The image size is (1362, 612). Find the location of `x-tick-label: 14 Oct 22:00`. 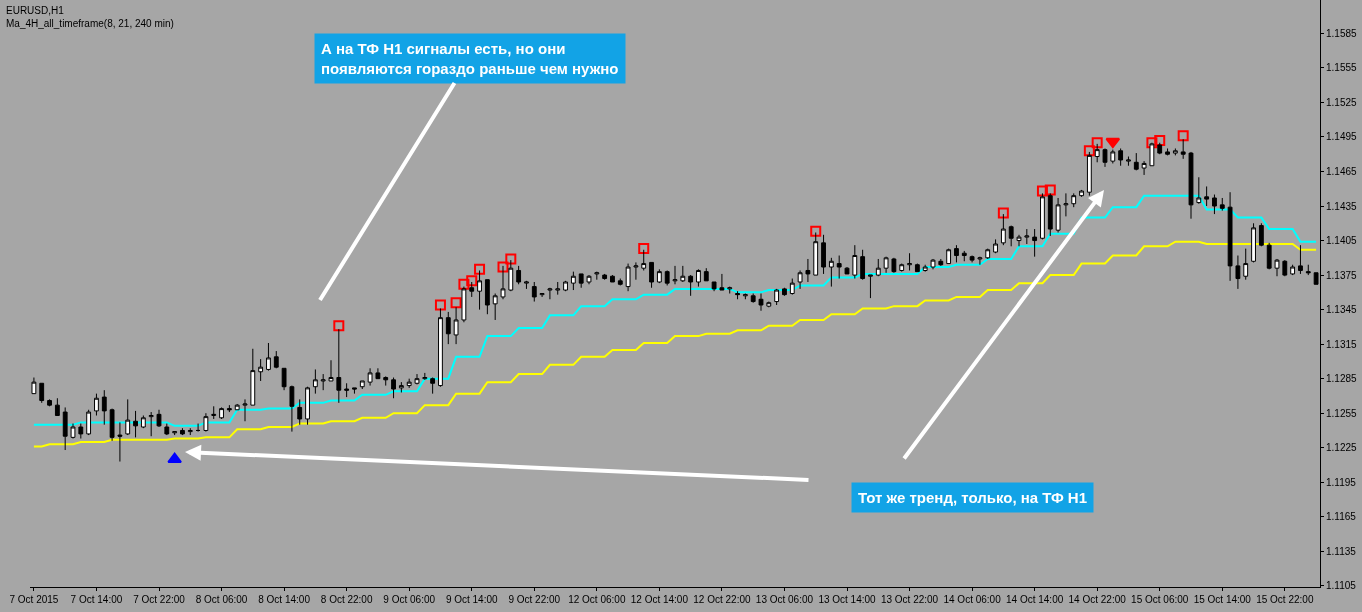

x-tick-label: 14 Oct 22:00 is located at coordinates (1097, 599).